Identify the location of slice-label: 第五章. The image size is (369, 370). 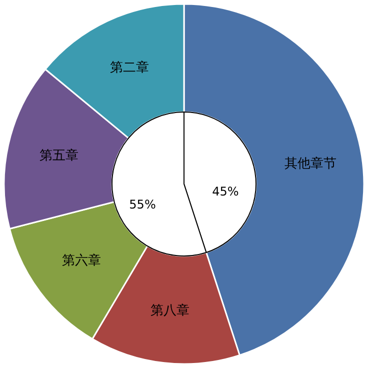
(59, 156).